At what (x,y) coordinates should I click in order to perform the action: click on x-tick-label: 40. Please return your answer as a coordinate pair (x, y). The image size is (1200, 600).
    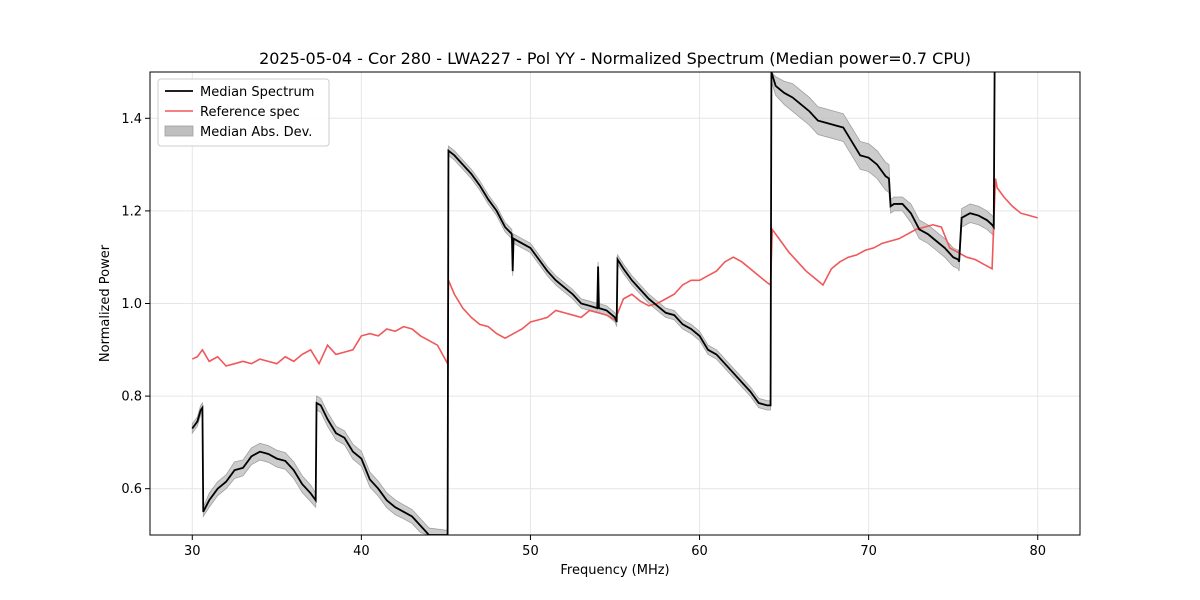
    Looking at the image, I should click on (361, 551).